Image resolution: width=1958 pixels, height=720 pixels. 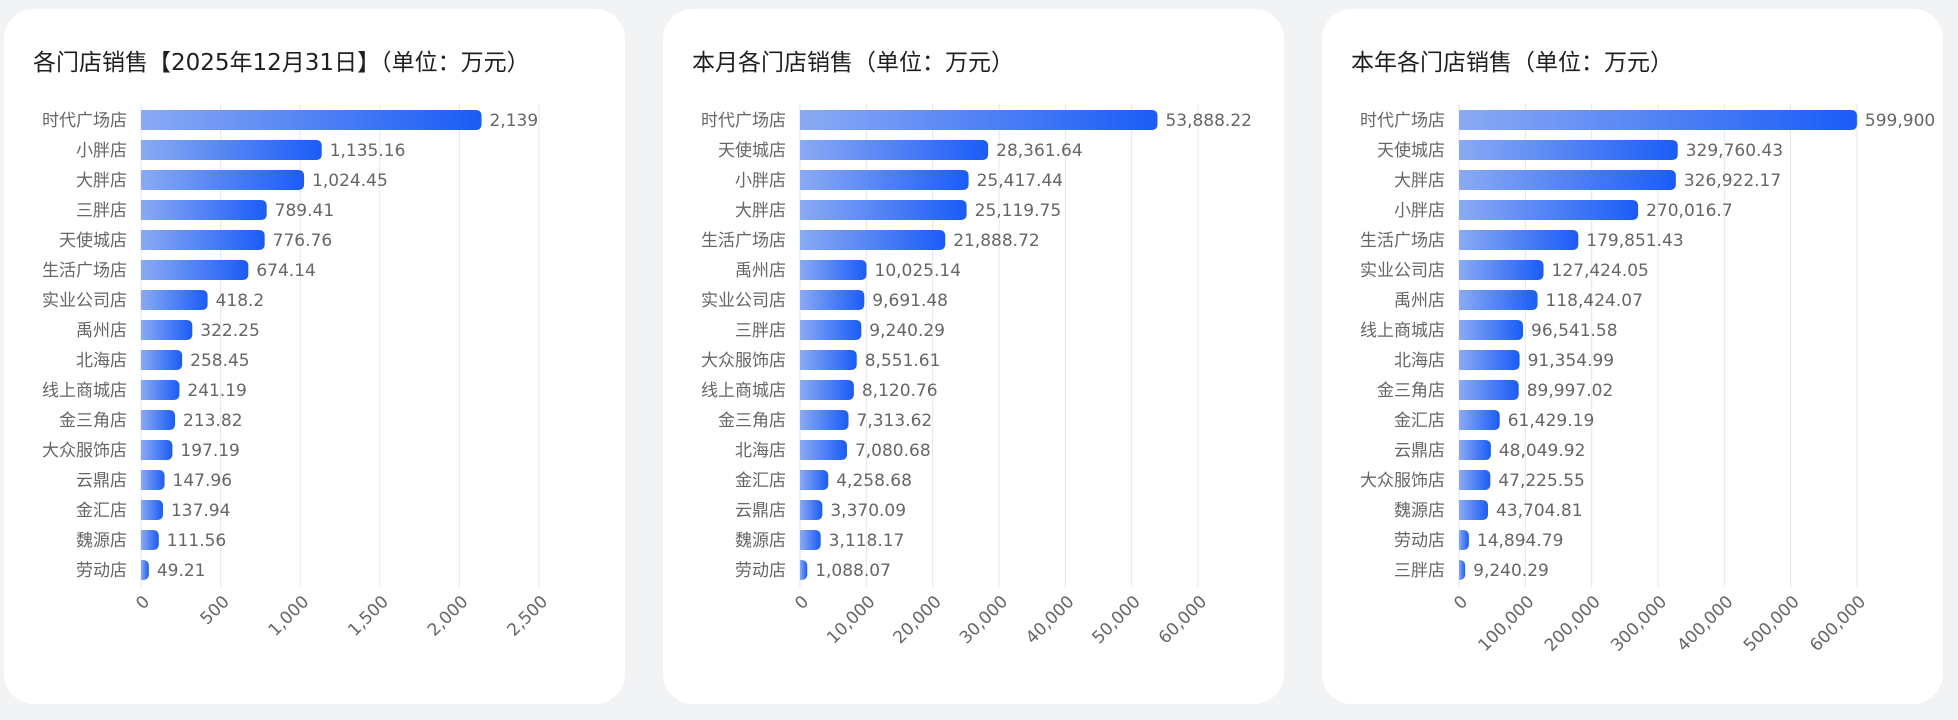 What do you see at coordinates (1594, 301) in the screenshot?
I see `value-label: 118,424.07` at bounding box center [1594, 301].